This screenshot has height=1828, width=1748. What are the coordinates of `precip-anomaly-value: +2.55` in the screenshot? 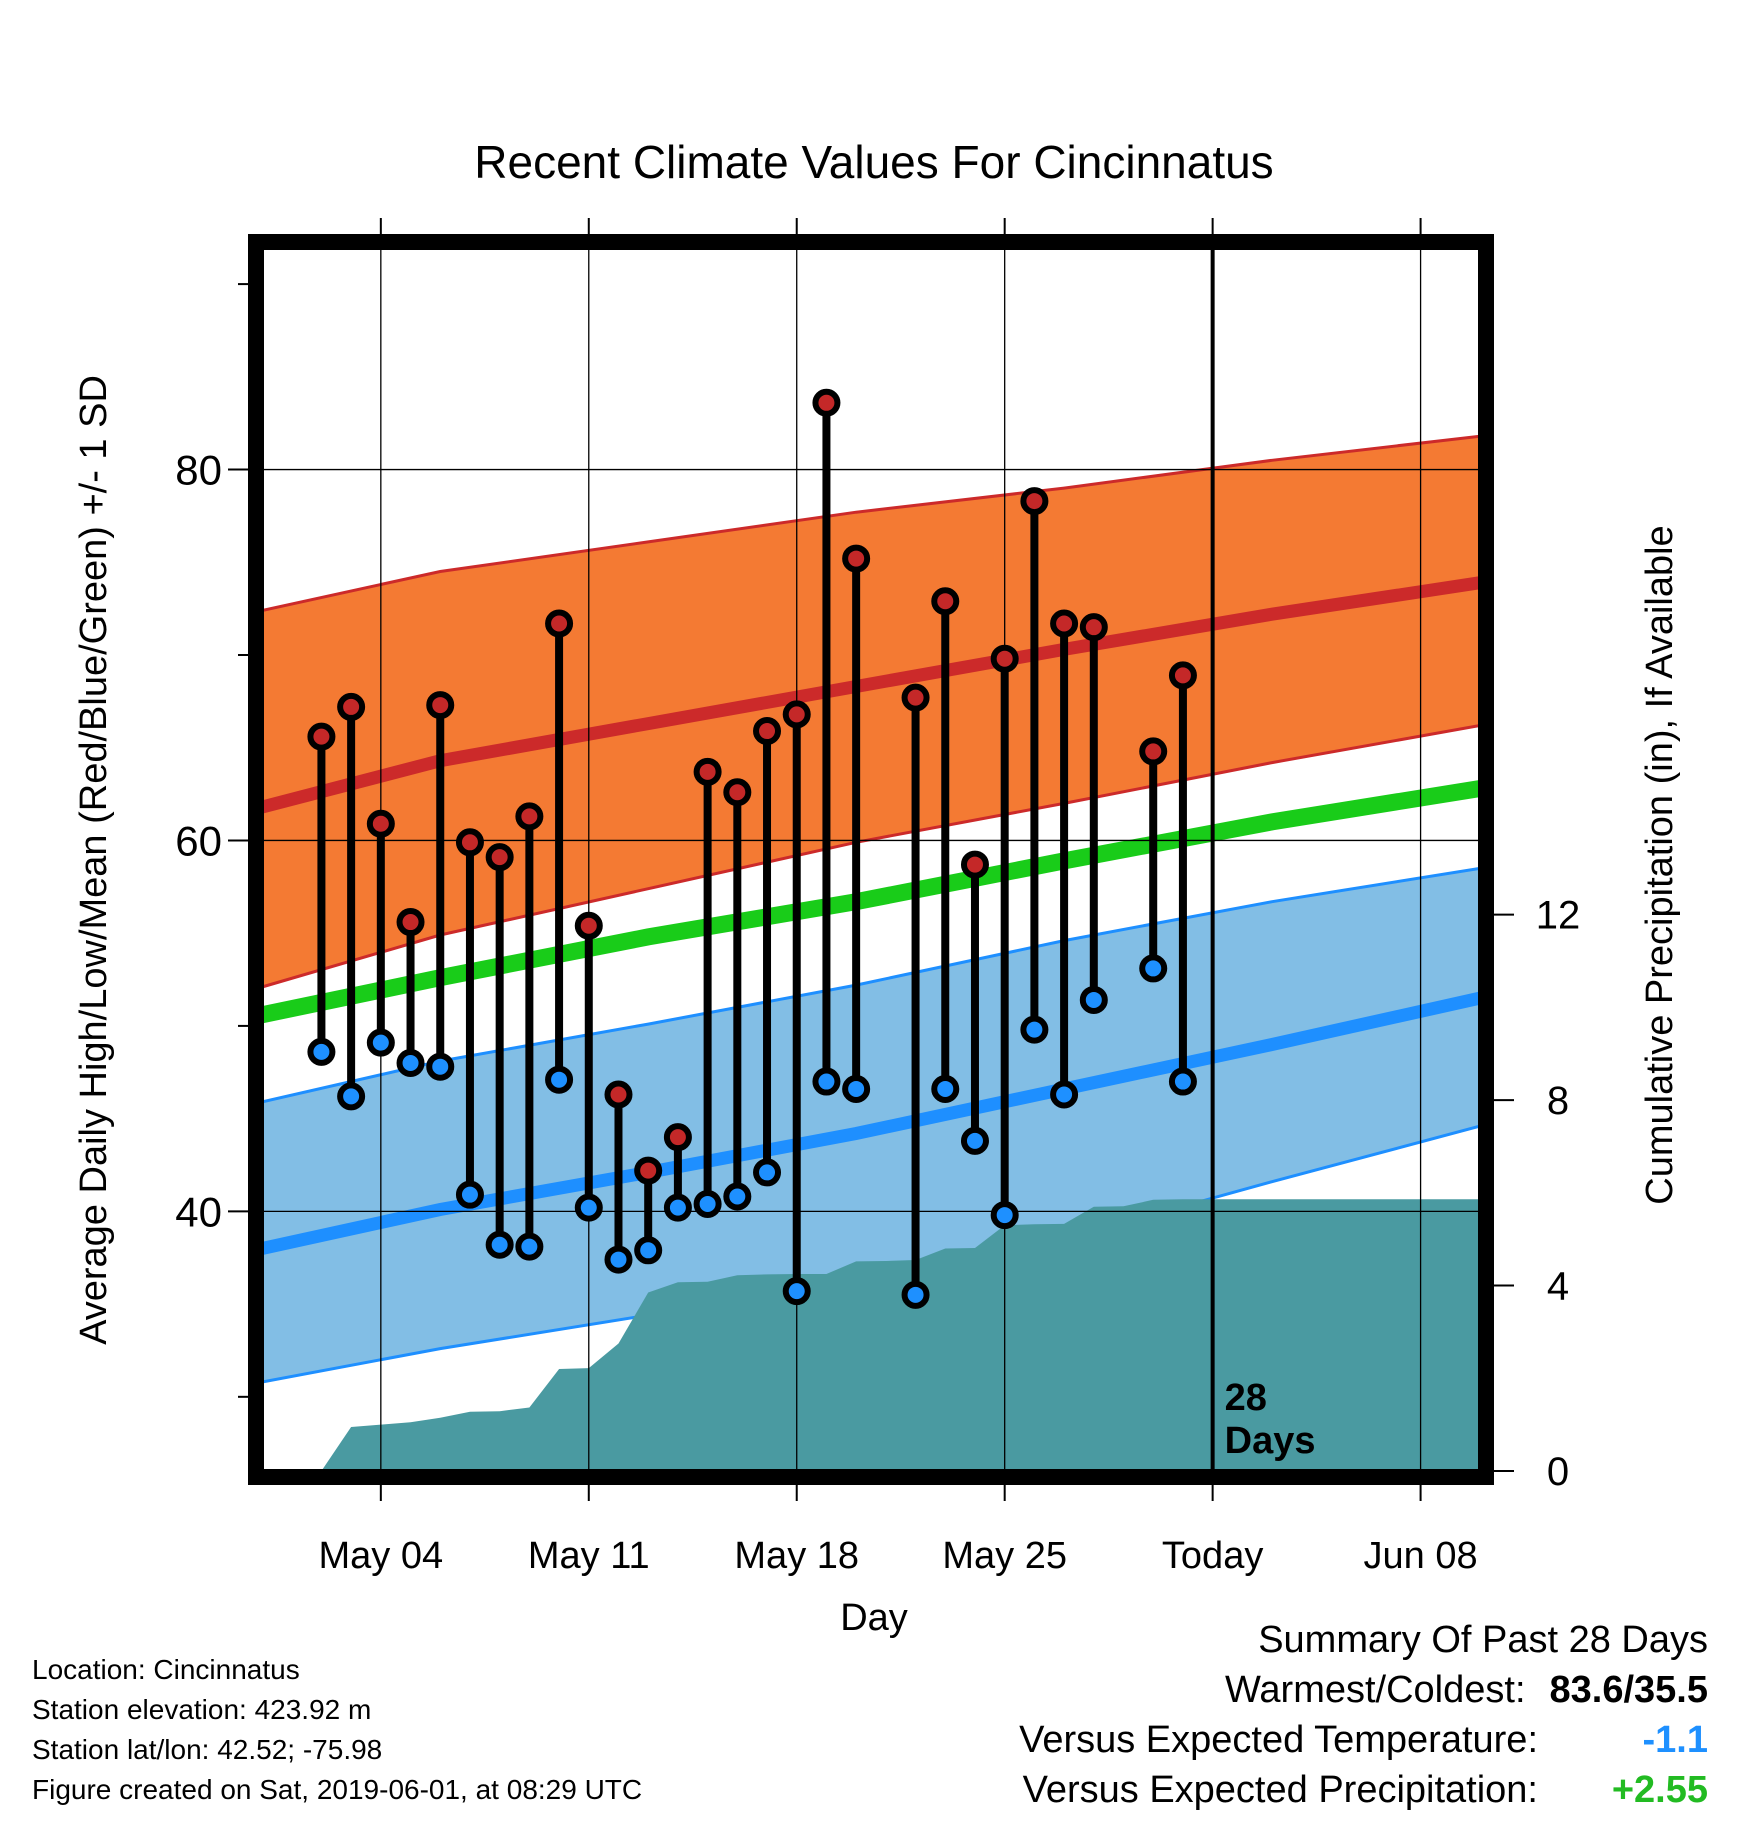 It's located at (1659, 1790).